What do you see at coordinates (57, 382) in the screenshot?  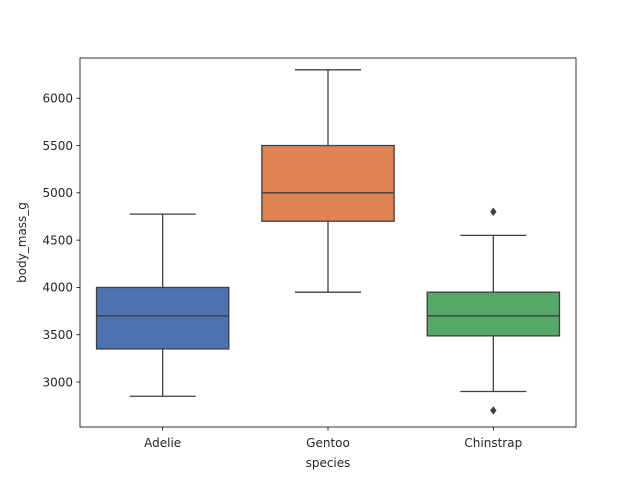 I see `y-tick-label-3000: 3000` at bounding box center [57, 382].